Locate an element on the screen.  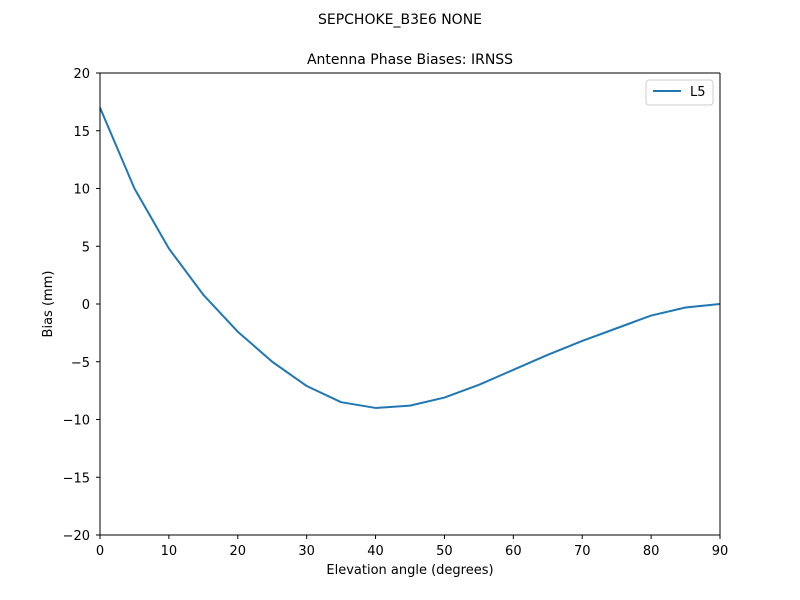
legend: L5 is located at coordinates (679, 92).